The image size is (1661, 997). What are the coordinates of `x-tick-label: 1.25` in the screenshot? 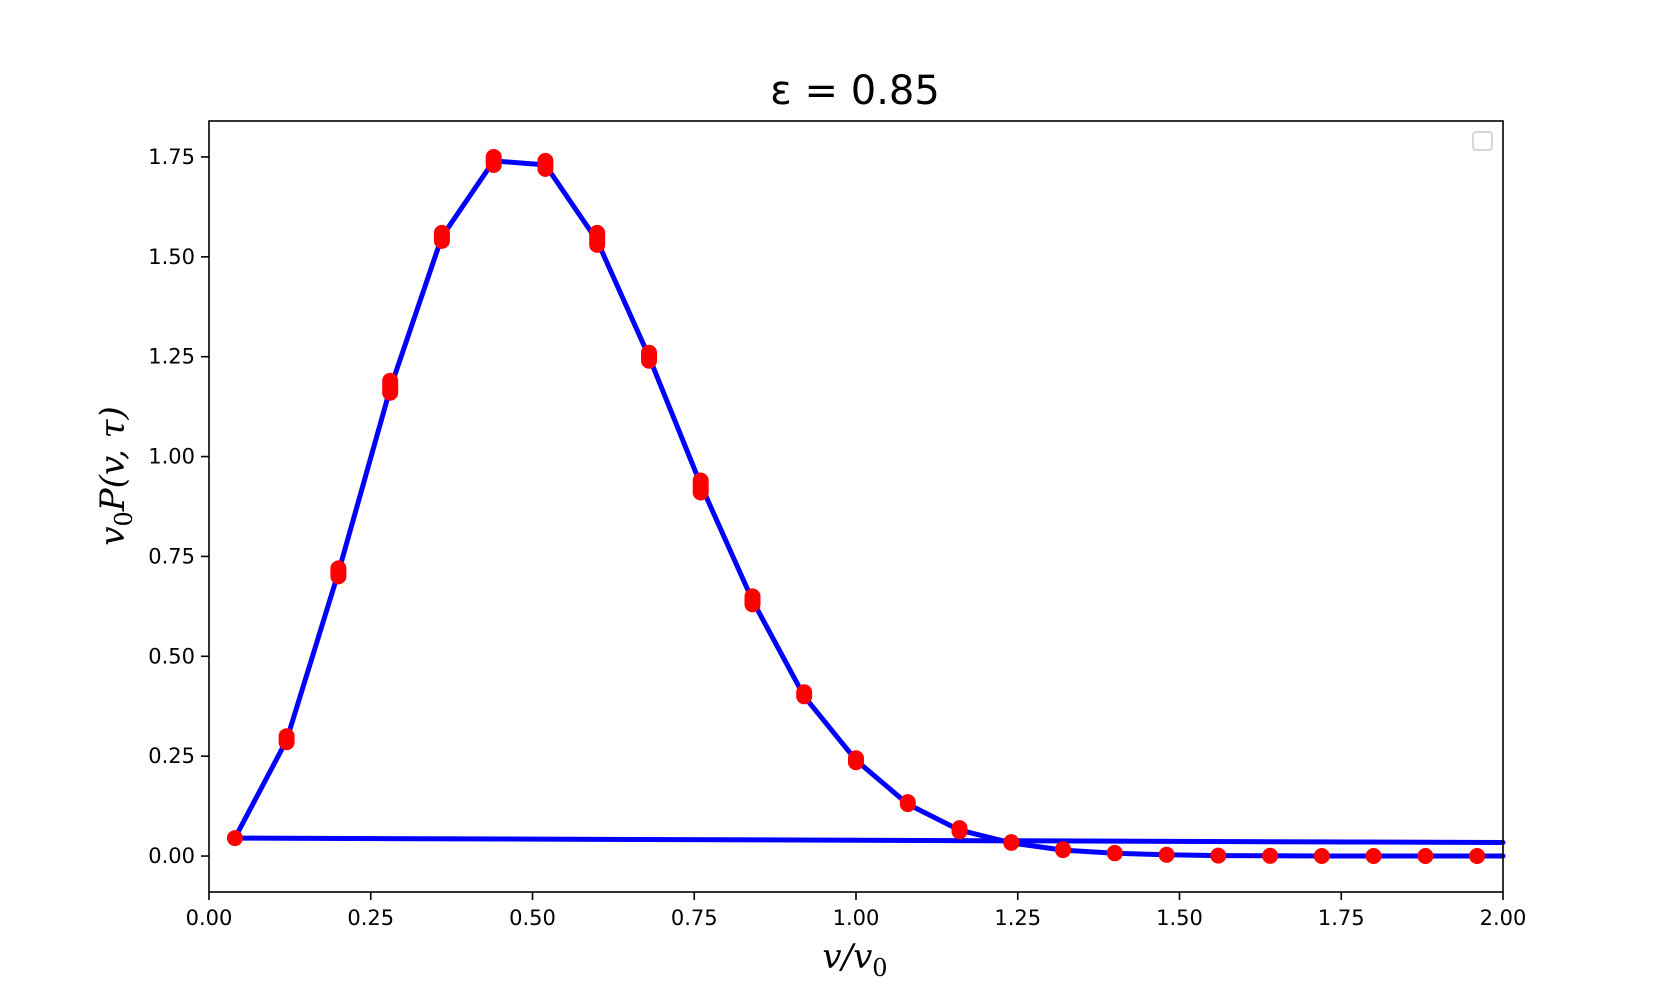 It's located at (1017, 918).